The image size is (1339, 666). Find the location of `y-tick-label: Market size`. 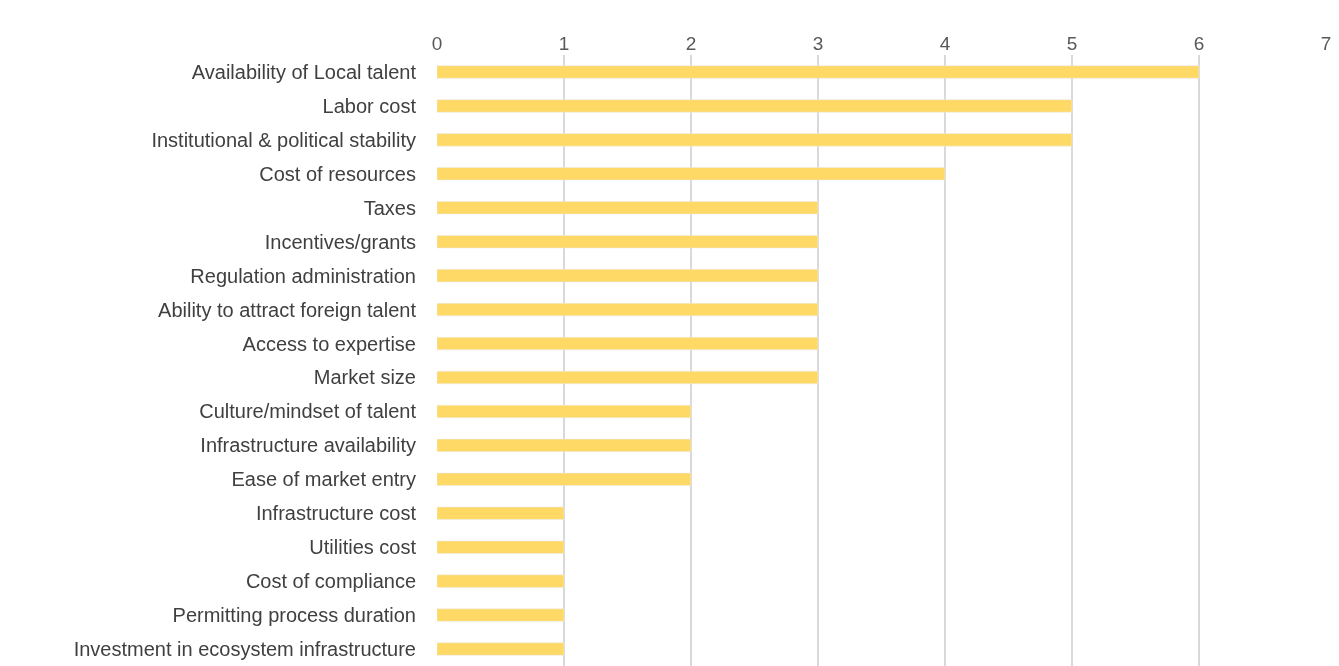

y-tick-label: Market size is located at coordinates (364, 377).